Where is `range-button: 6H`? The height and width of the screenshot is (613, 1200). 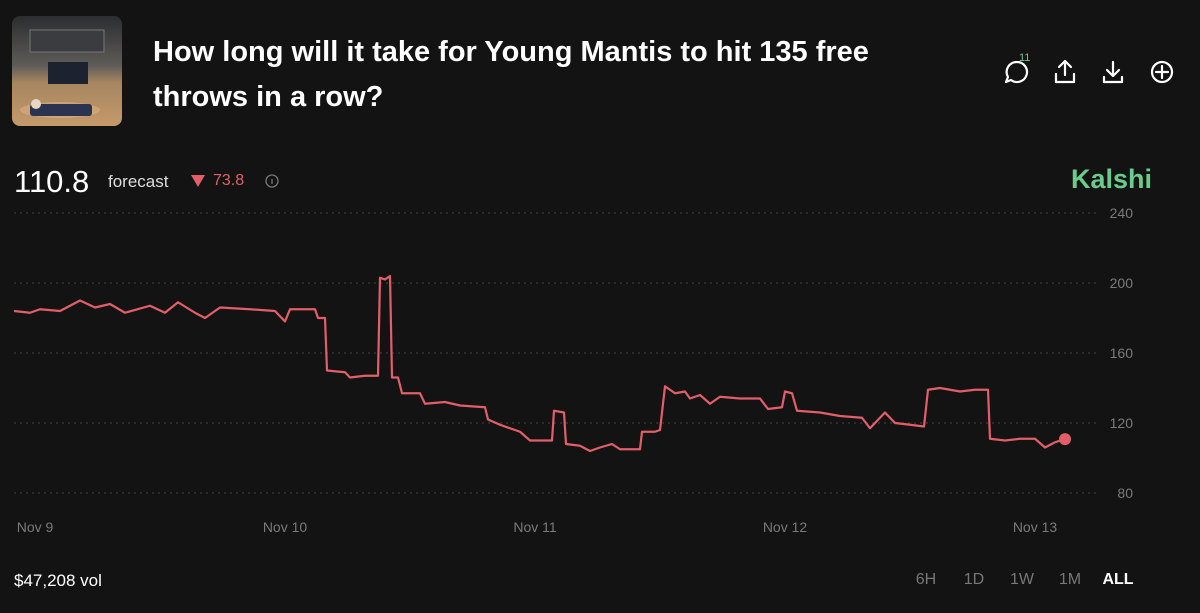
range-button: 6H is located at coordinates (926, 579).